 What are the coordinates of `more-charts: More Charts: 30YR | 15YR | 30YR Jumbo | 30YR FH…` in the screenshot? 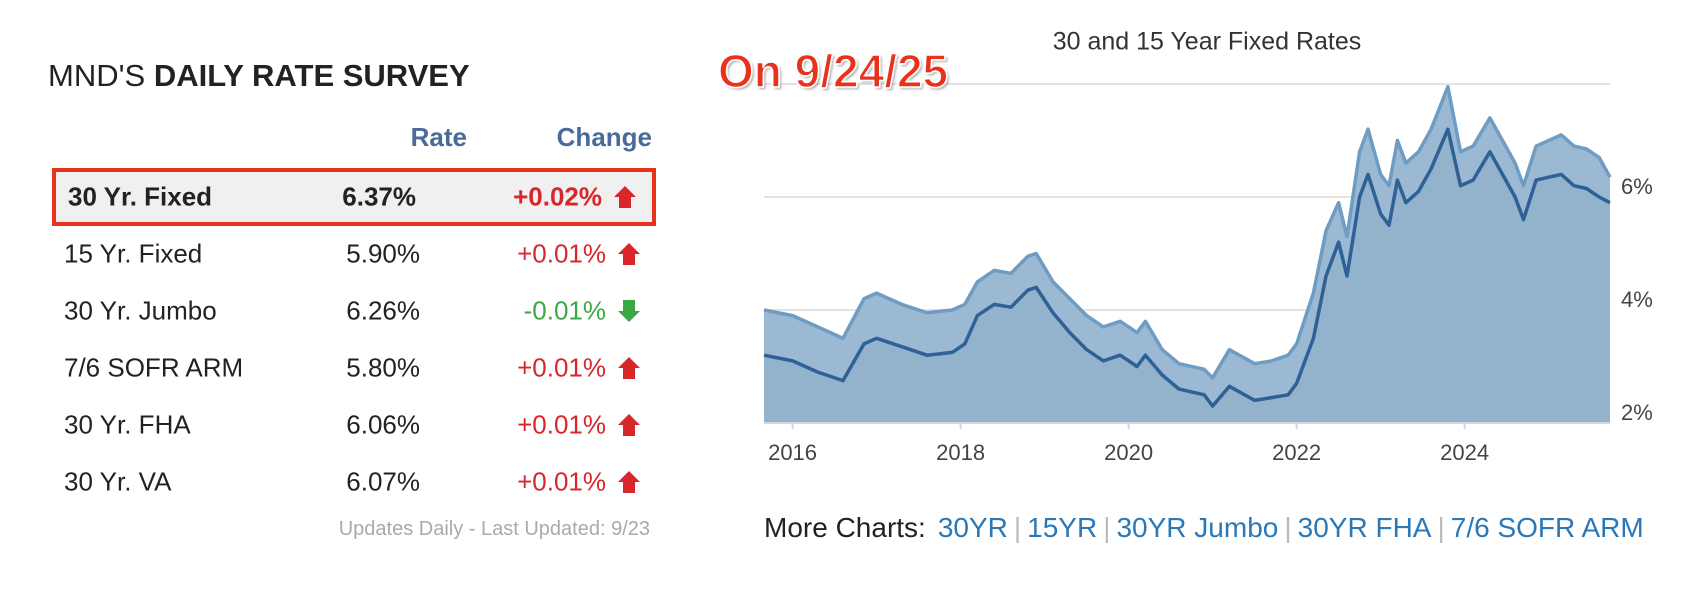 It's located at (1204, 528).